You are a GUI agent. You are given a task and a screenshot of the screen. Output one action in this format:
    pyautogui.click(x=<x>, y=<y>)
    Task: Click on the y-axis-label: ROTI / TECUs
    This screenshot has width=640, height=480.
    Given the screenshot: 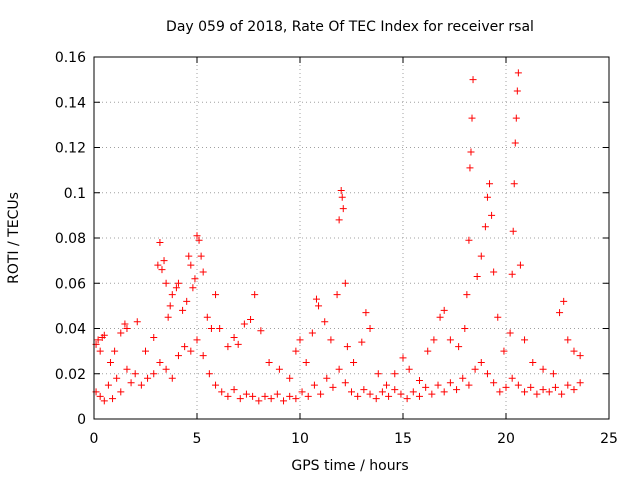 What is the action you would take?
    pyautogui.click(x=14, y=238)
    